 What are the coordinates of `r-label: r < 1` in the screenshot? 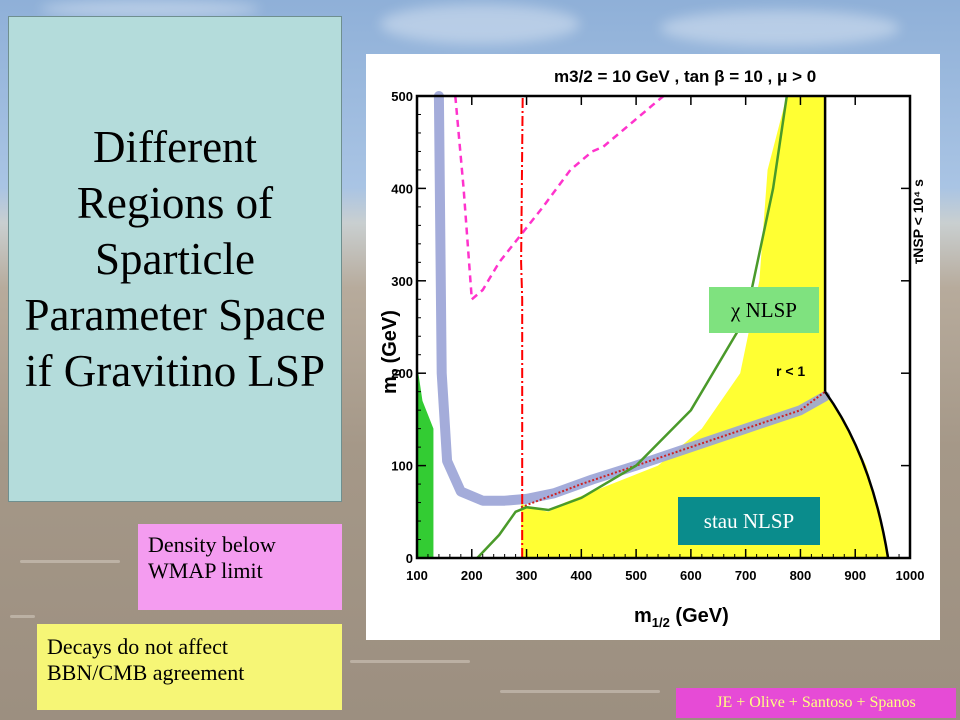 It's located at (790, 371).